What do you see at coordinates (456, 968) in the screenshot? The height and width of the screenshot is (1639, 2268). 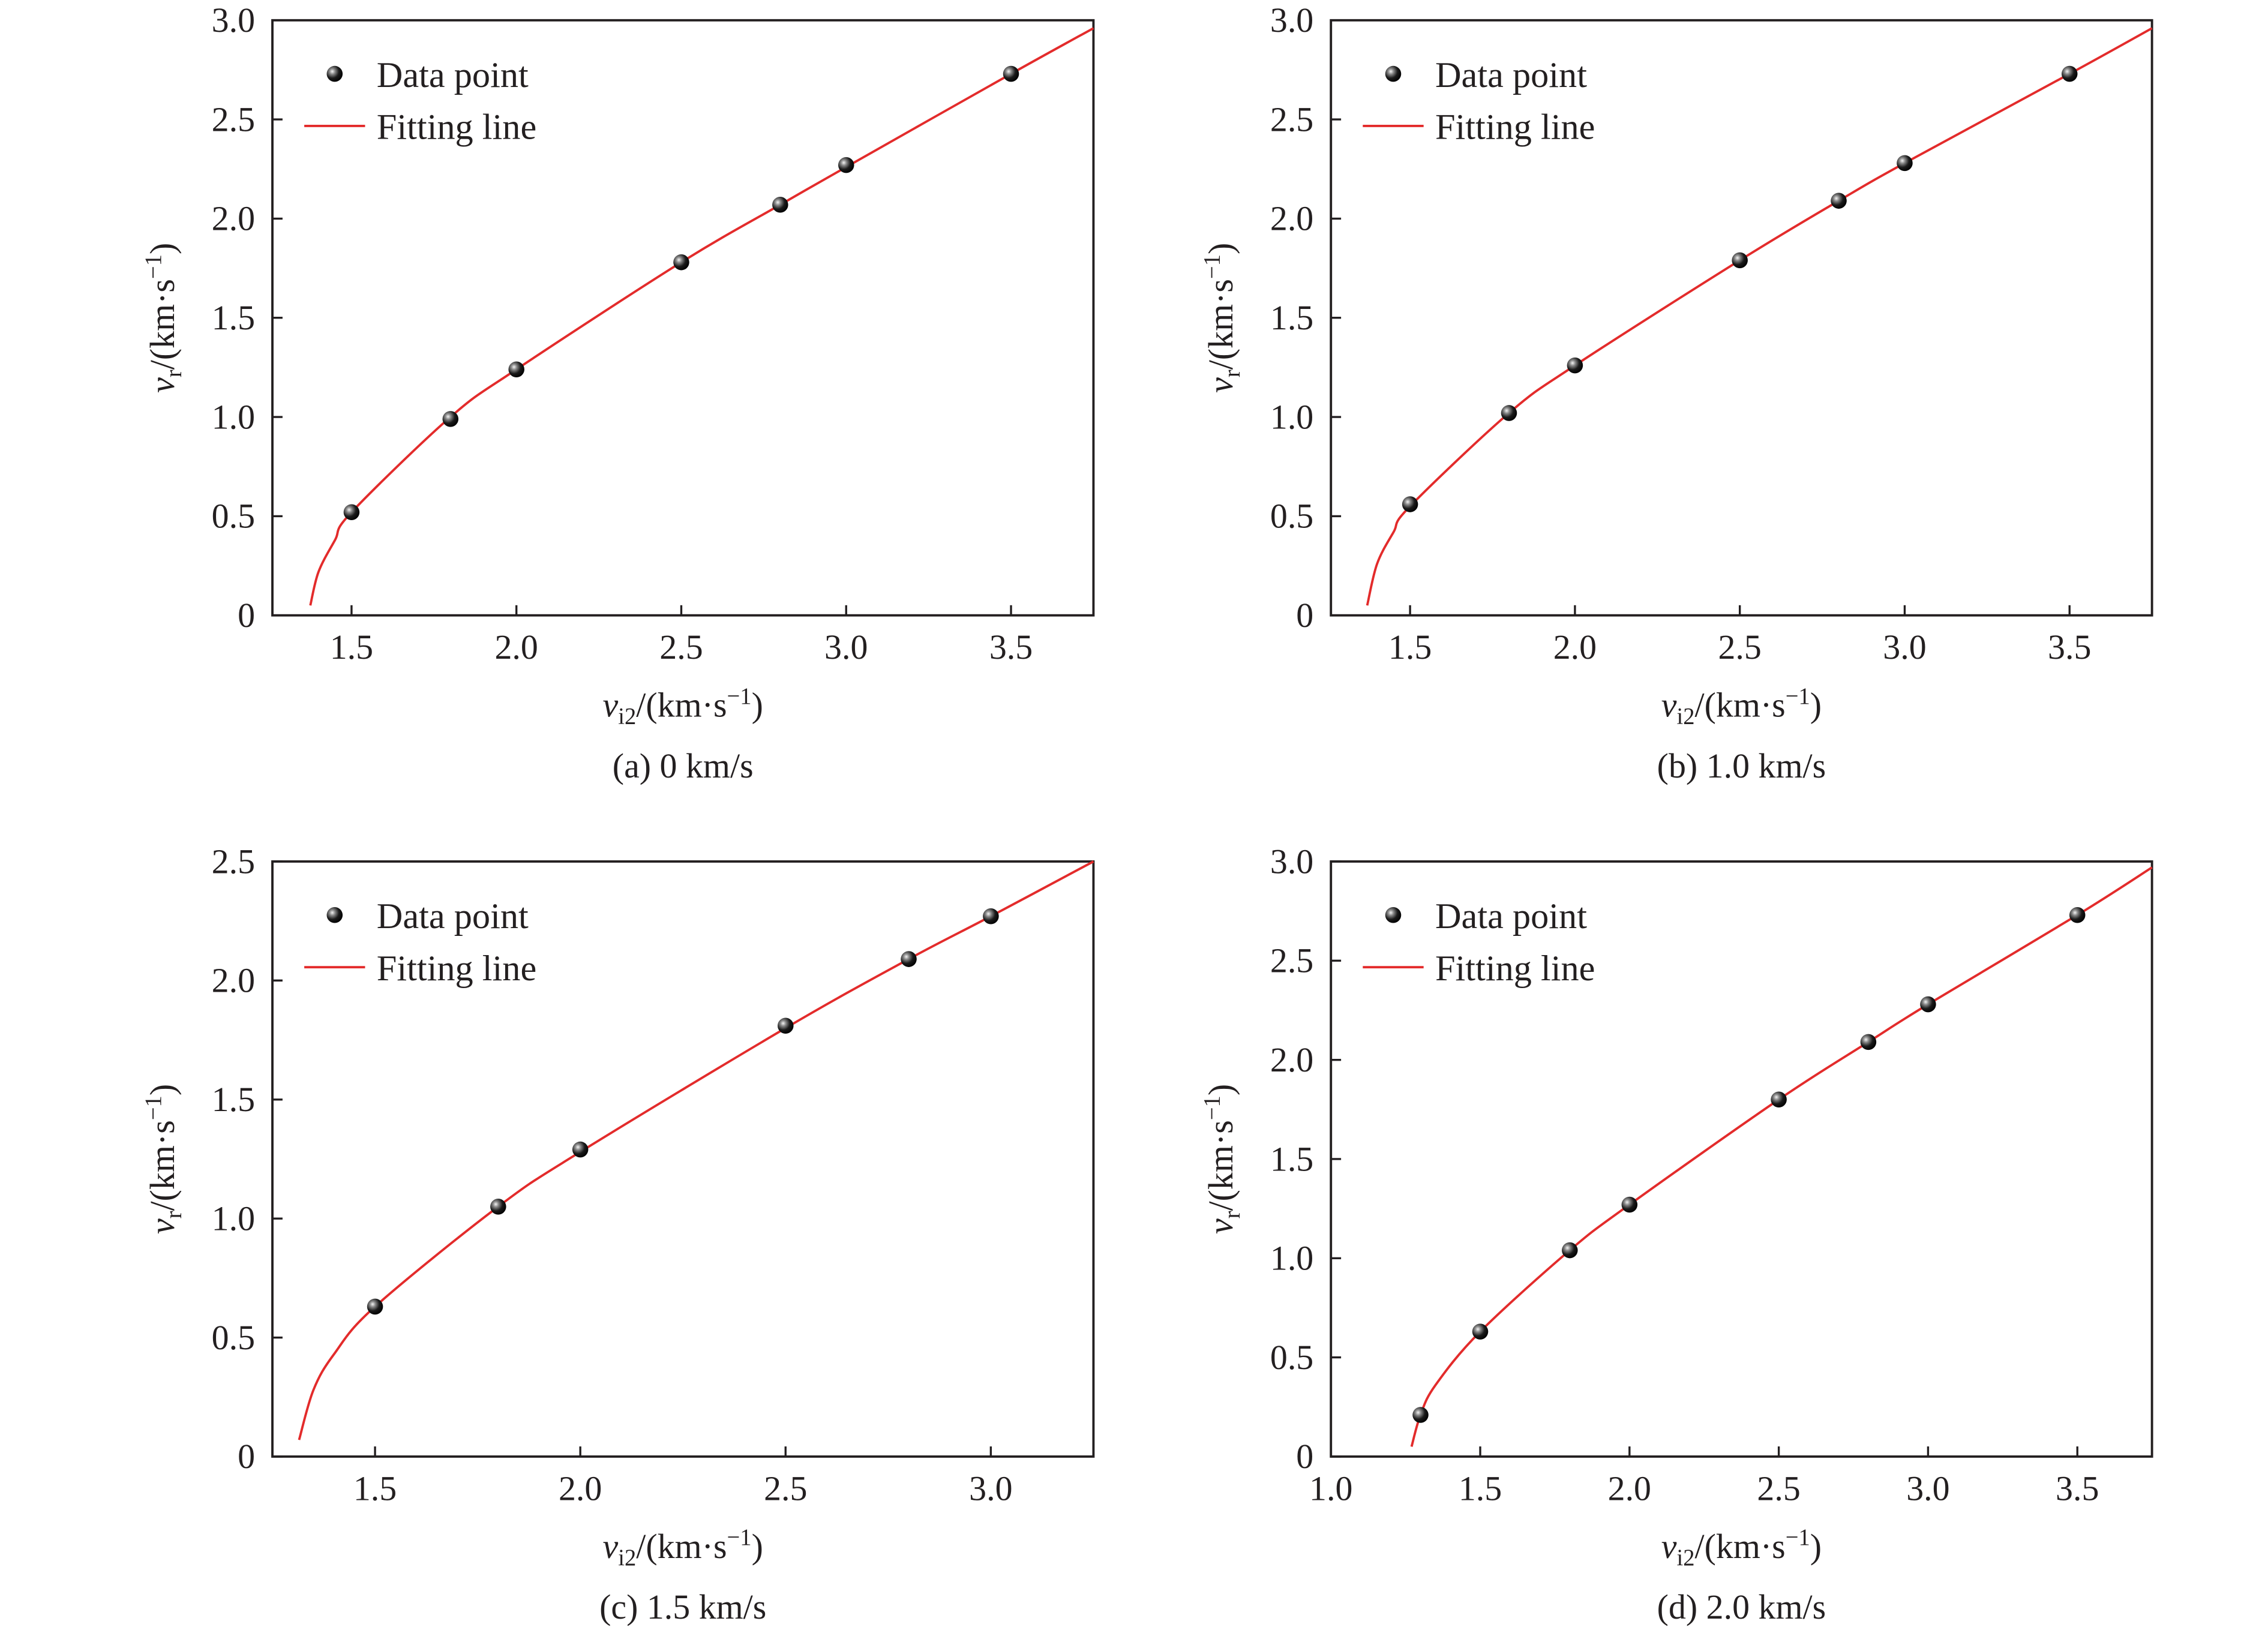 I see `legend-label-fitting-line: Fitting line` at bounding box center [456, 968].